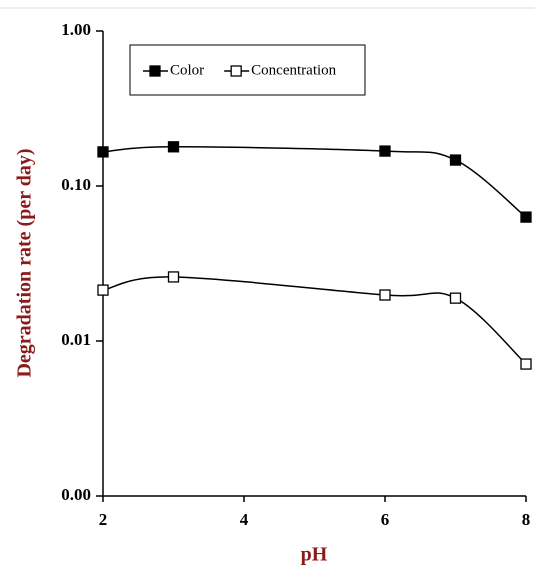 Image resolution: width=535 pixels, height=572 pixels. I want to click on legend-box, so click(247, 70).